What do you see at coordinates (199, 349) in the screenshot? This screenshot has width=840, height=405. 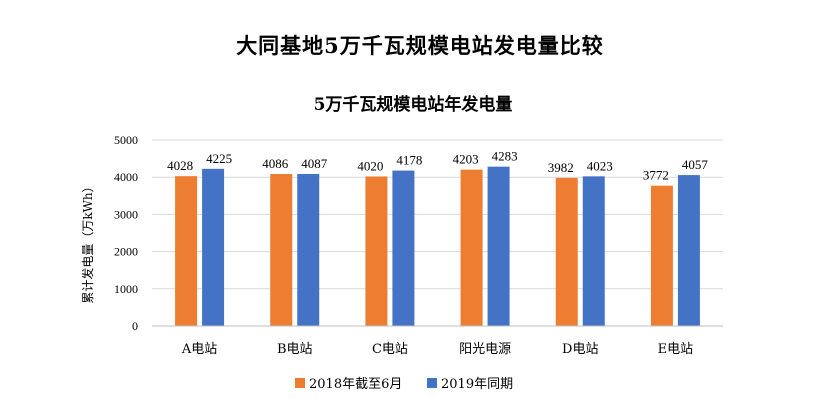 I see `x-category-label: A电站` at bounding box center [199, 349].